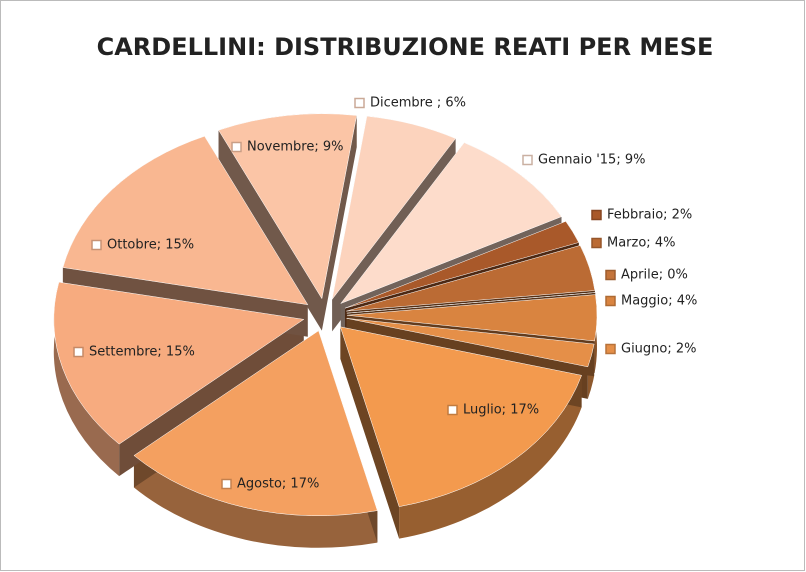 This screenshot has height=572, width=806. What do you see at coordinates (295, 147) in the screenshot?
I see `data-label: Novembre; 9%` at bounding box center [295, 147].